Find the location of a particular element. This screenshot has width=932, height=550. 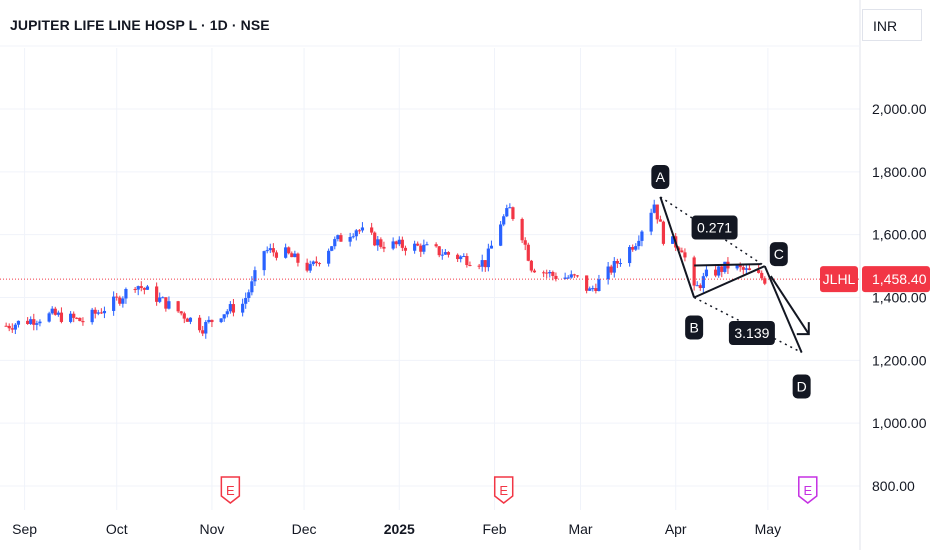

last-price-tag-value: 1,458.40 is located at coordinates (899, 279).